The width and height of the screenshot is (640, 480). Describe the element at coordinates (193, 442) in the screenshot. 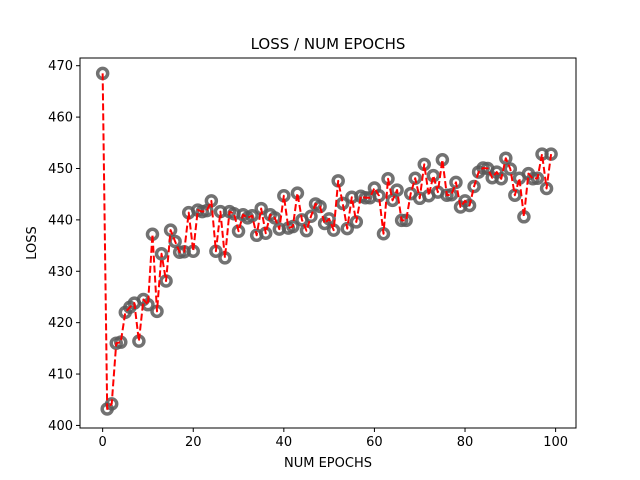

I see `x-tick-label: 20` at that location.